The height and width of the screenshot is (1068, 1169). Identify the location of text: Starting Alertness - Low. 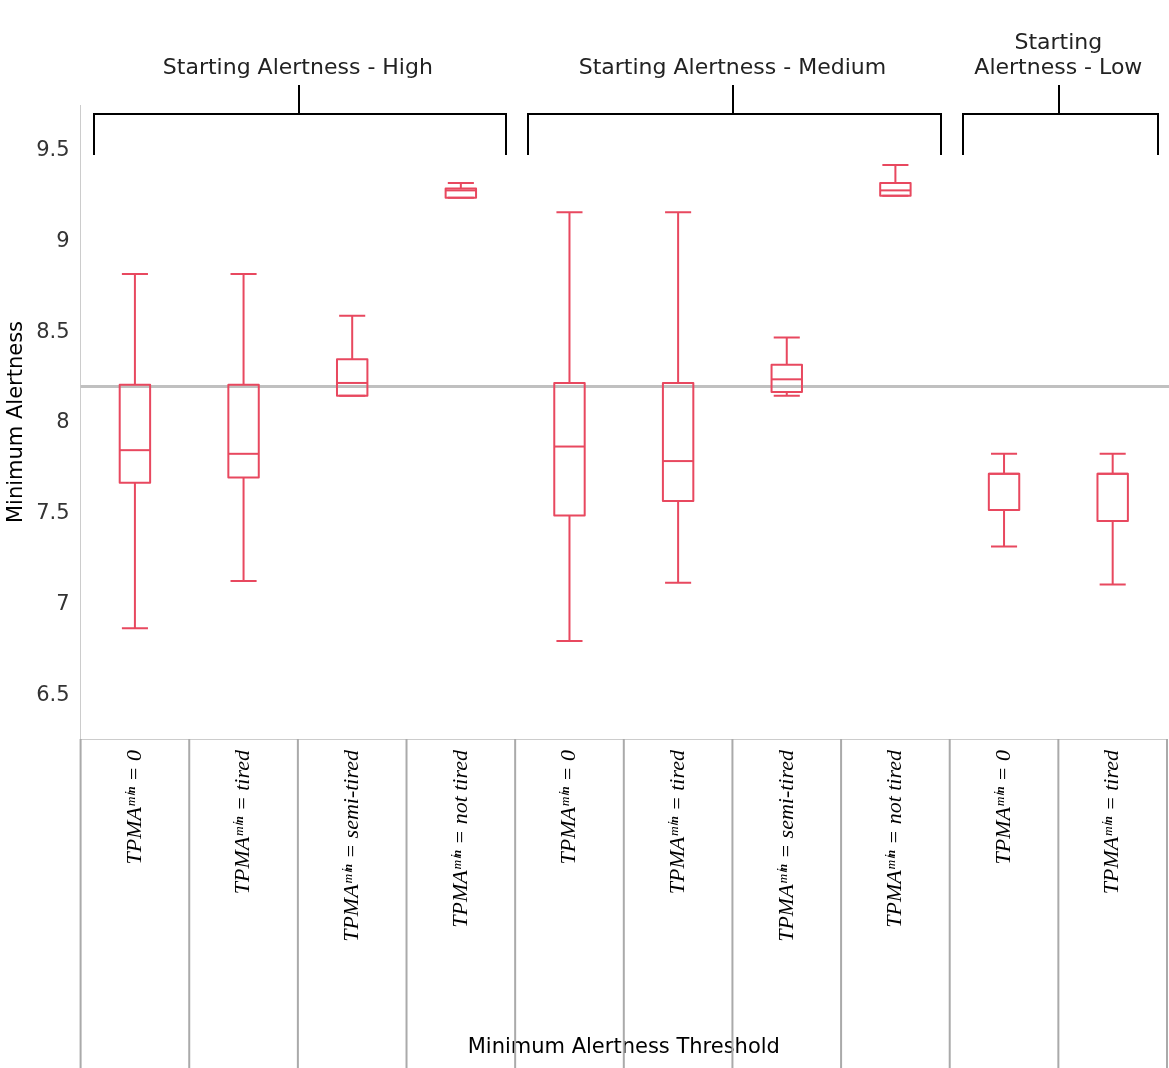
(1058, 54).